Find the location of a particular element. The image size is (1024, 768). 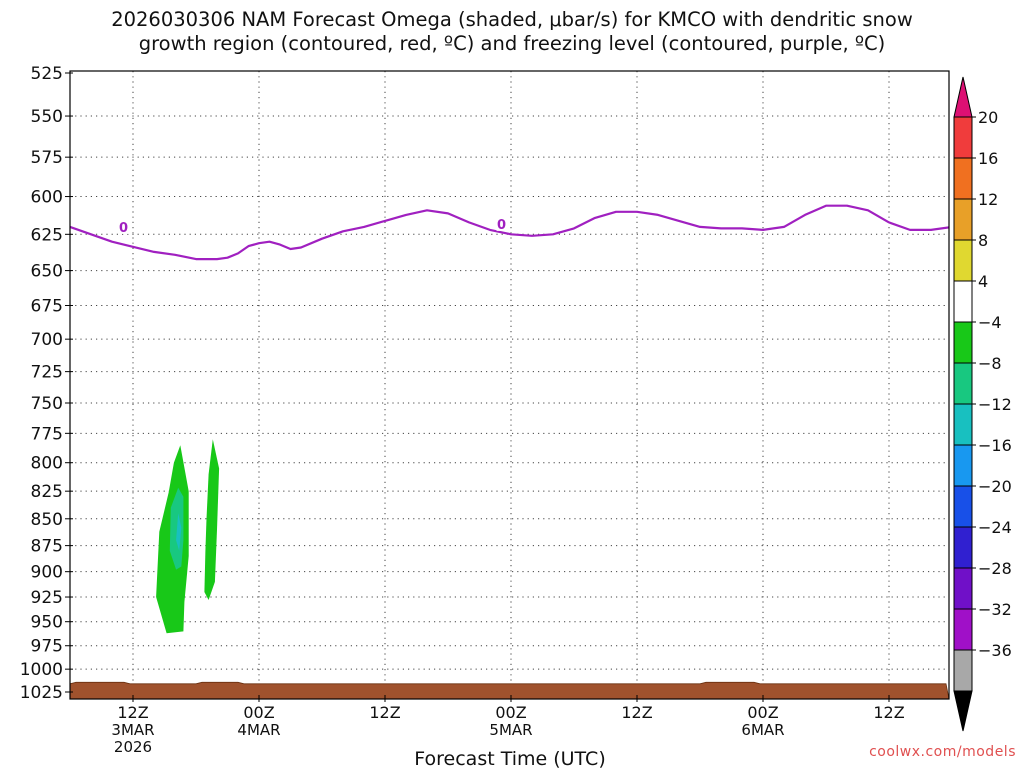

y-tick-label: 700 is located at coordinates (47, 340).